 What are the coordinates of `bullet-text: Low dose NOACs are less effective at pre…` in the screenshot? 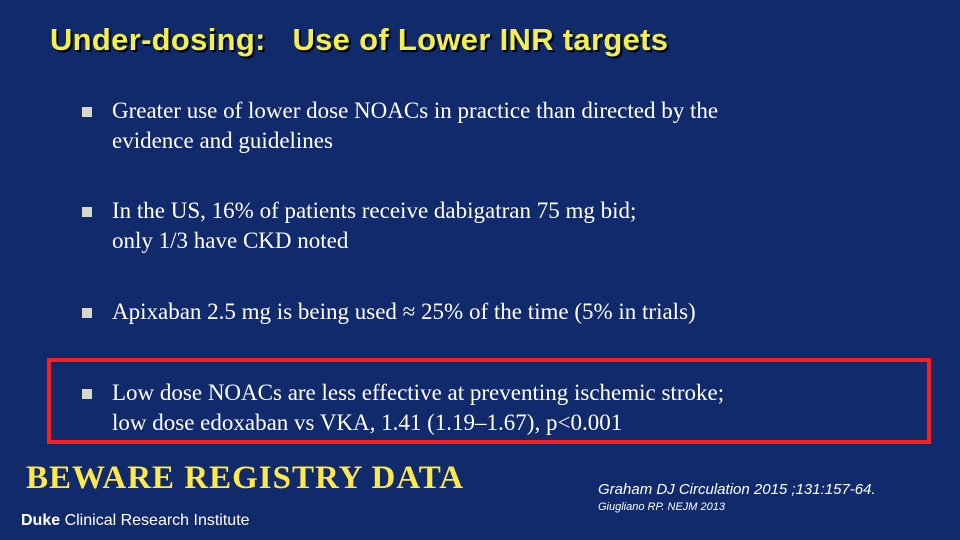 It's located at (418, 407).